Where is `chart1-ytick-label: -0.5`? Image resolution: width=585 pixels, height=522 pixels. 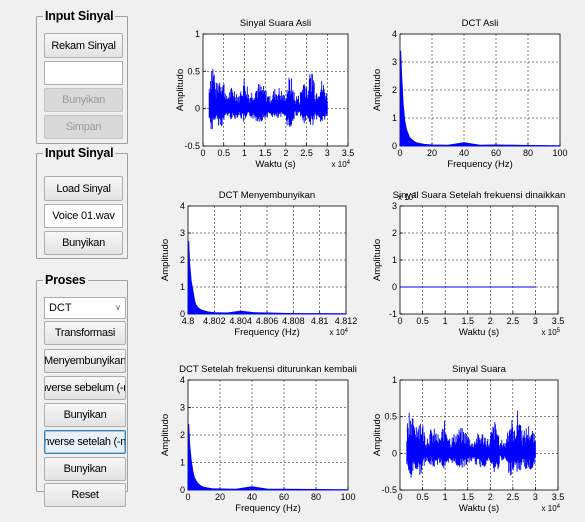 chart1-ytick-label: -0.5 is located at coordinates (192, 146).